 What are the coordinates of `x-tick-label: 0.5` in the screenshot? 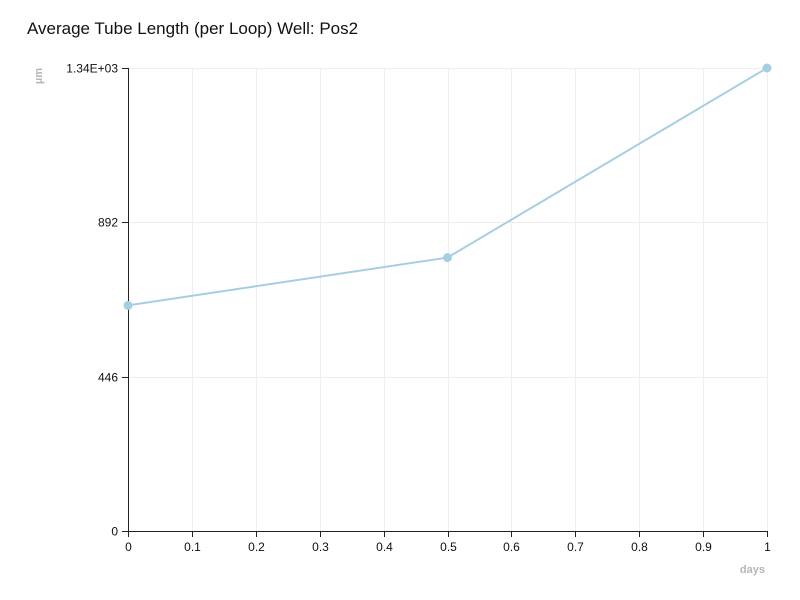 It's located at (448, 547).